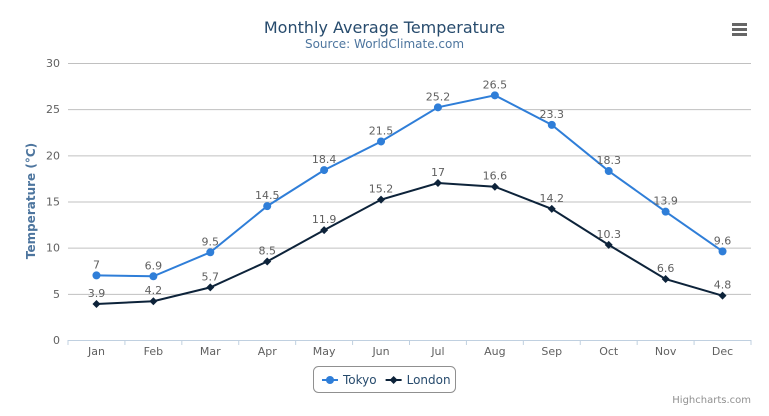 This screenshot has height=416, width=769. Describe the element at coordinates (267, 195) in the screenshot. I see `data-label: 14.5` at that location.